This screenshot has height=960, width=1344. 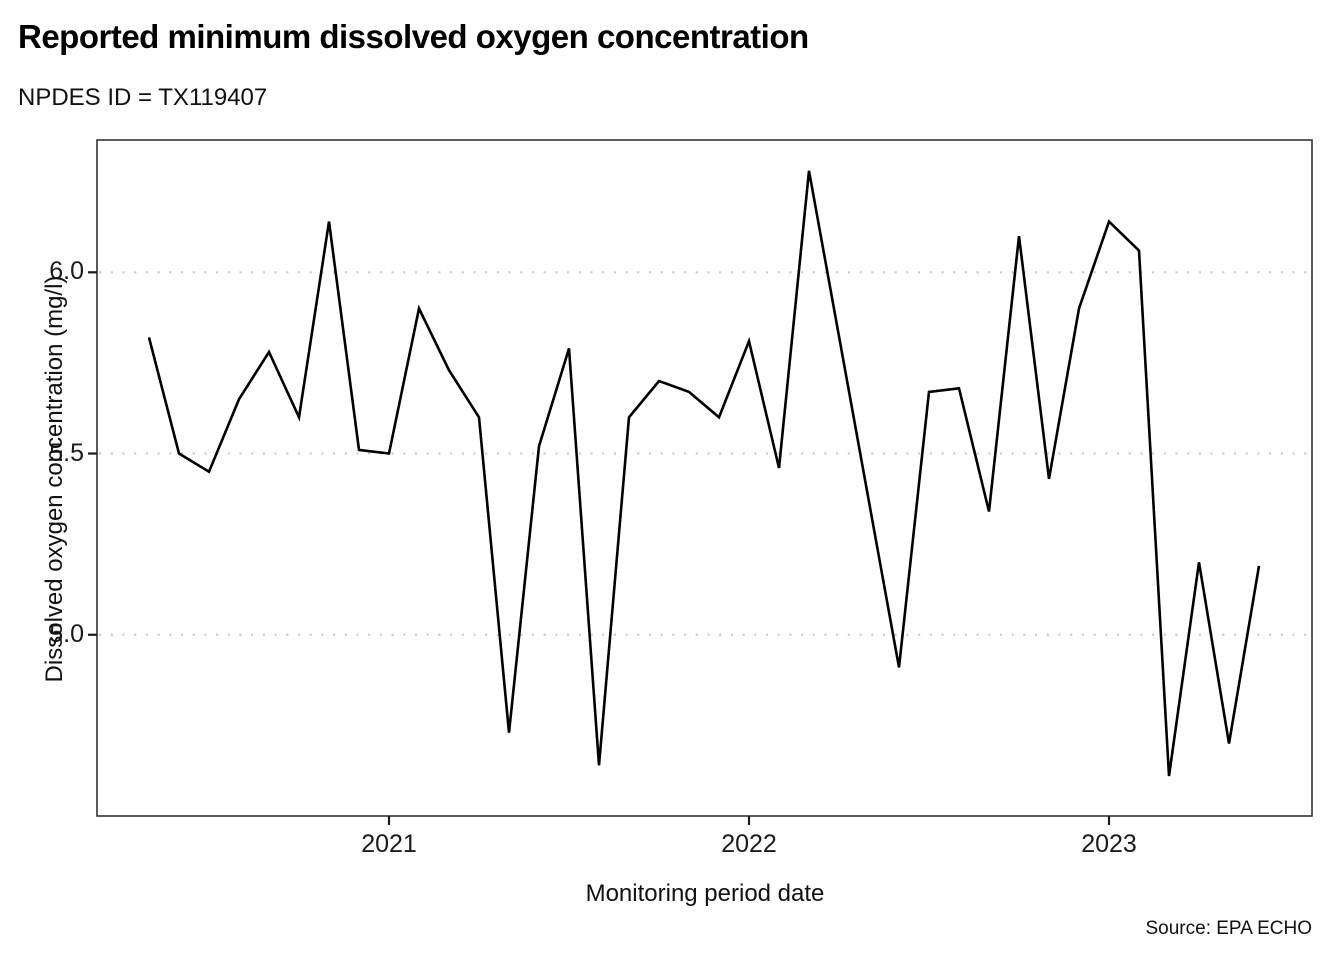 What do you see at coordinates (143, 97) in the screenshot?
I see `chart-subtitle: NPDES ID = TX119407` at bounding box center [143, 97].